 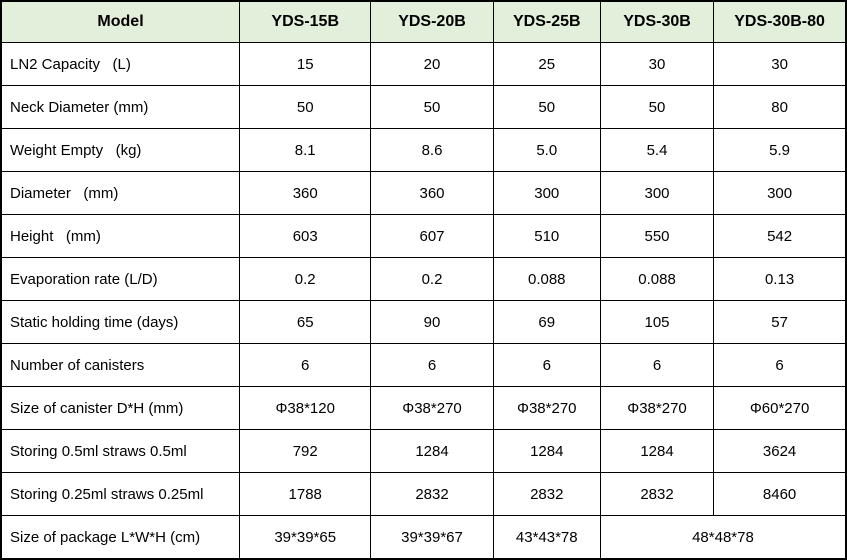 I want to click on cell-value: Φ60*270, so click(x=780, y=408).